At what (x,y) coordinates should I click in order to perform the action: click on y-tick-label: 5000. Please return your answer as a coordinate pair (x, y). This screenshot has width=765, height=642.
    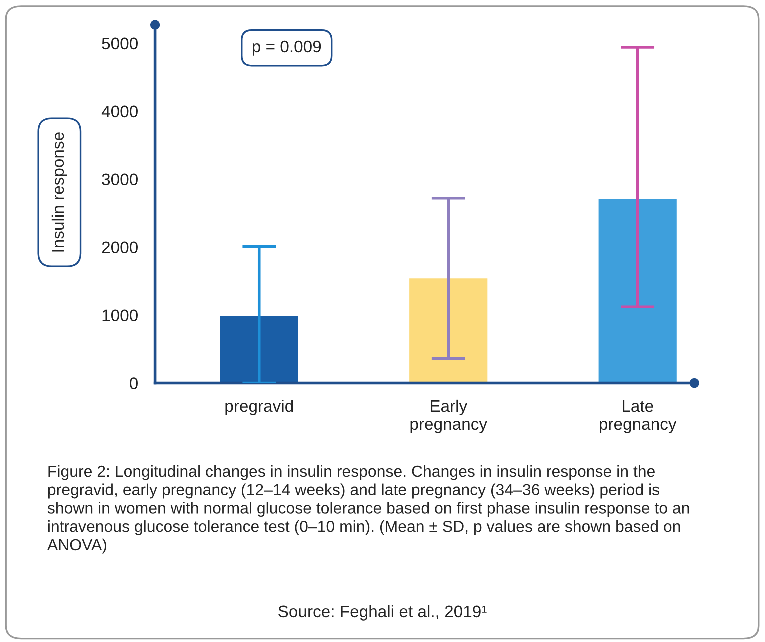
    Looking at the image, I should click on (120, 44).